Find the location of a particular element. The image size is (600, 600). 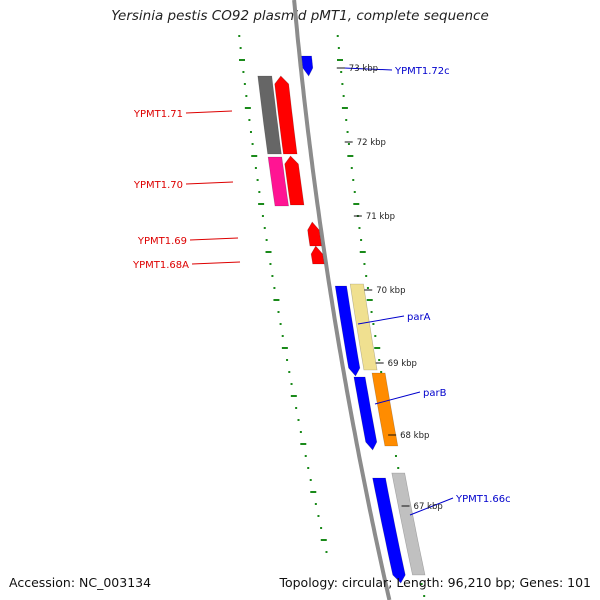

gene-label-YPMT1.66c: YPMT1.66c is located at coordinates (483, 499).